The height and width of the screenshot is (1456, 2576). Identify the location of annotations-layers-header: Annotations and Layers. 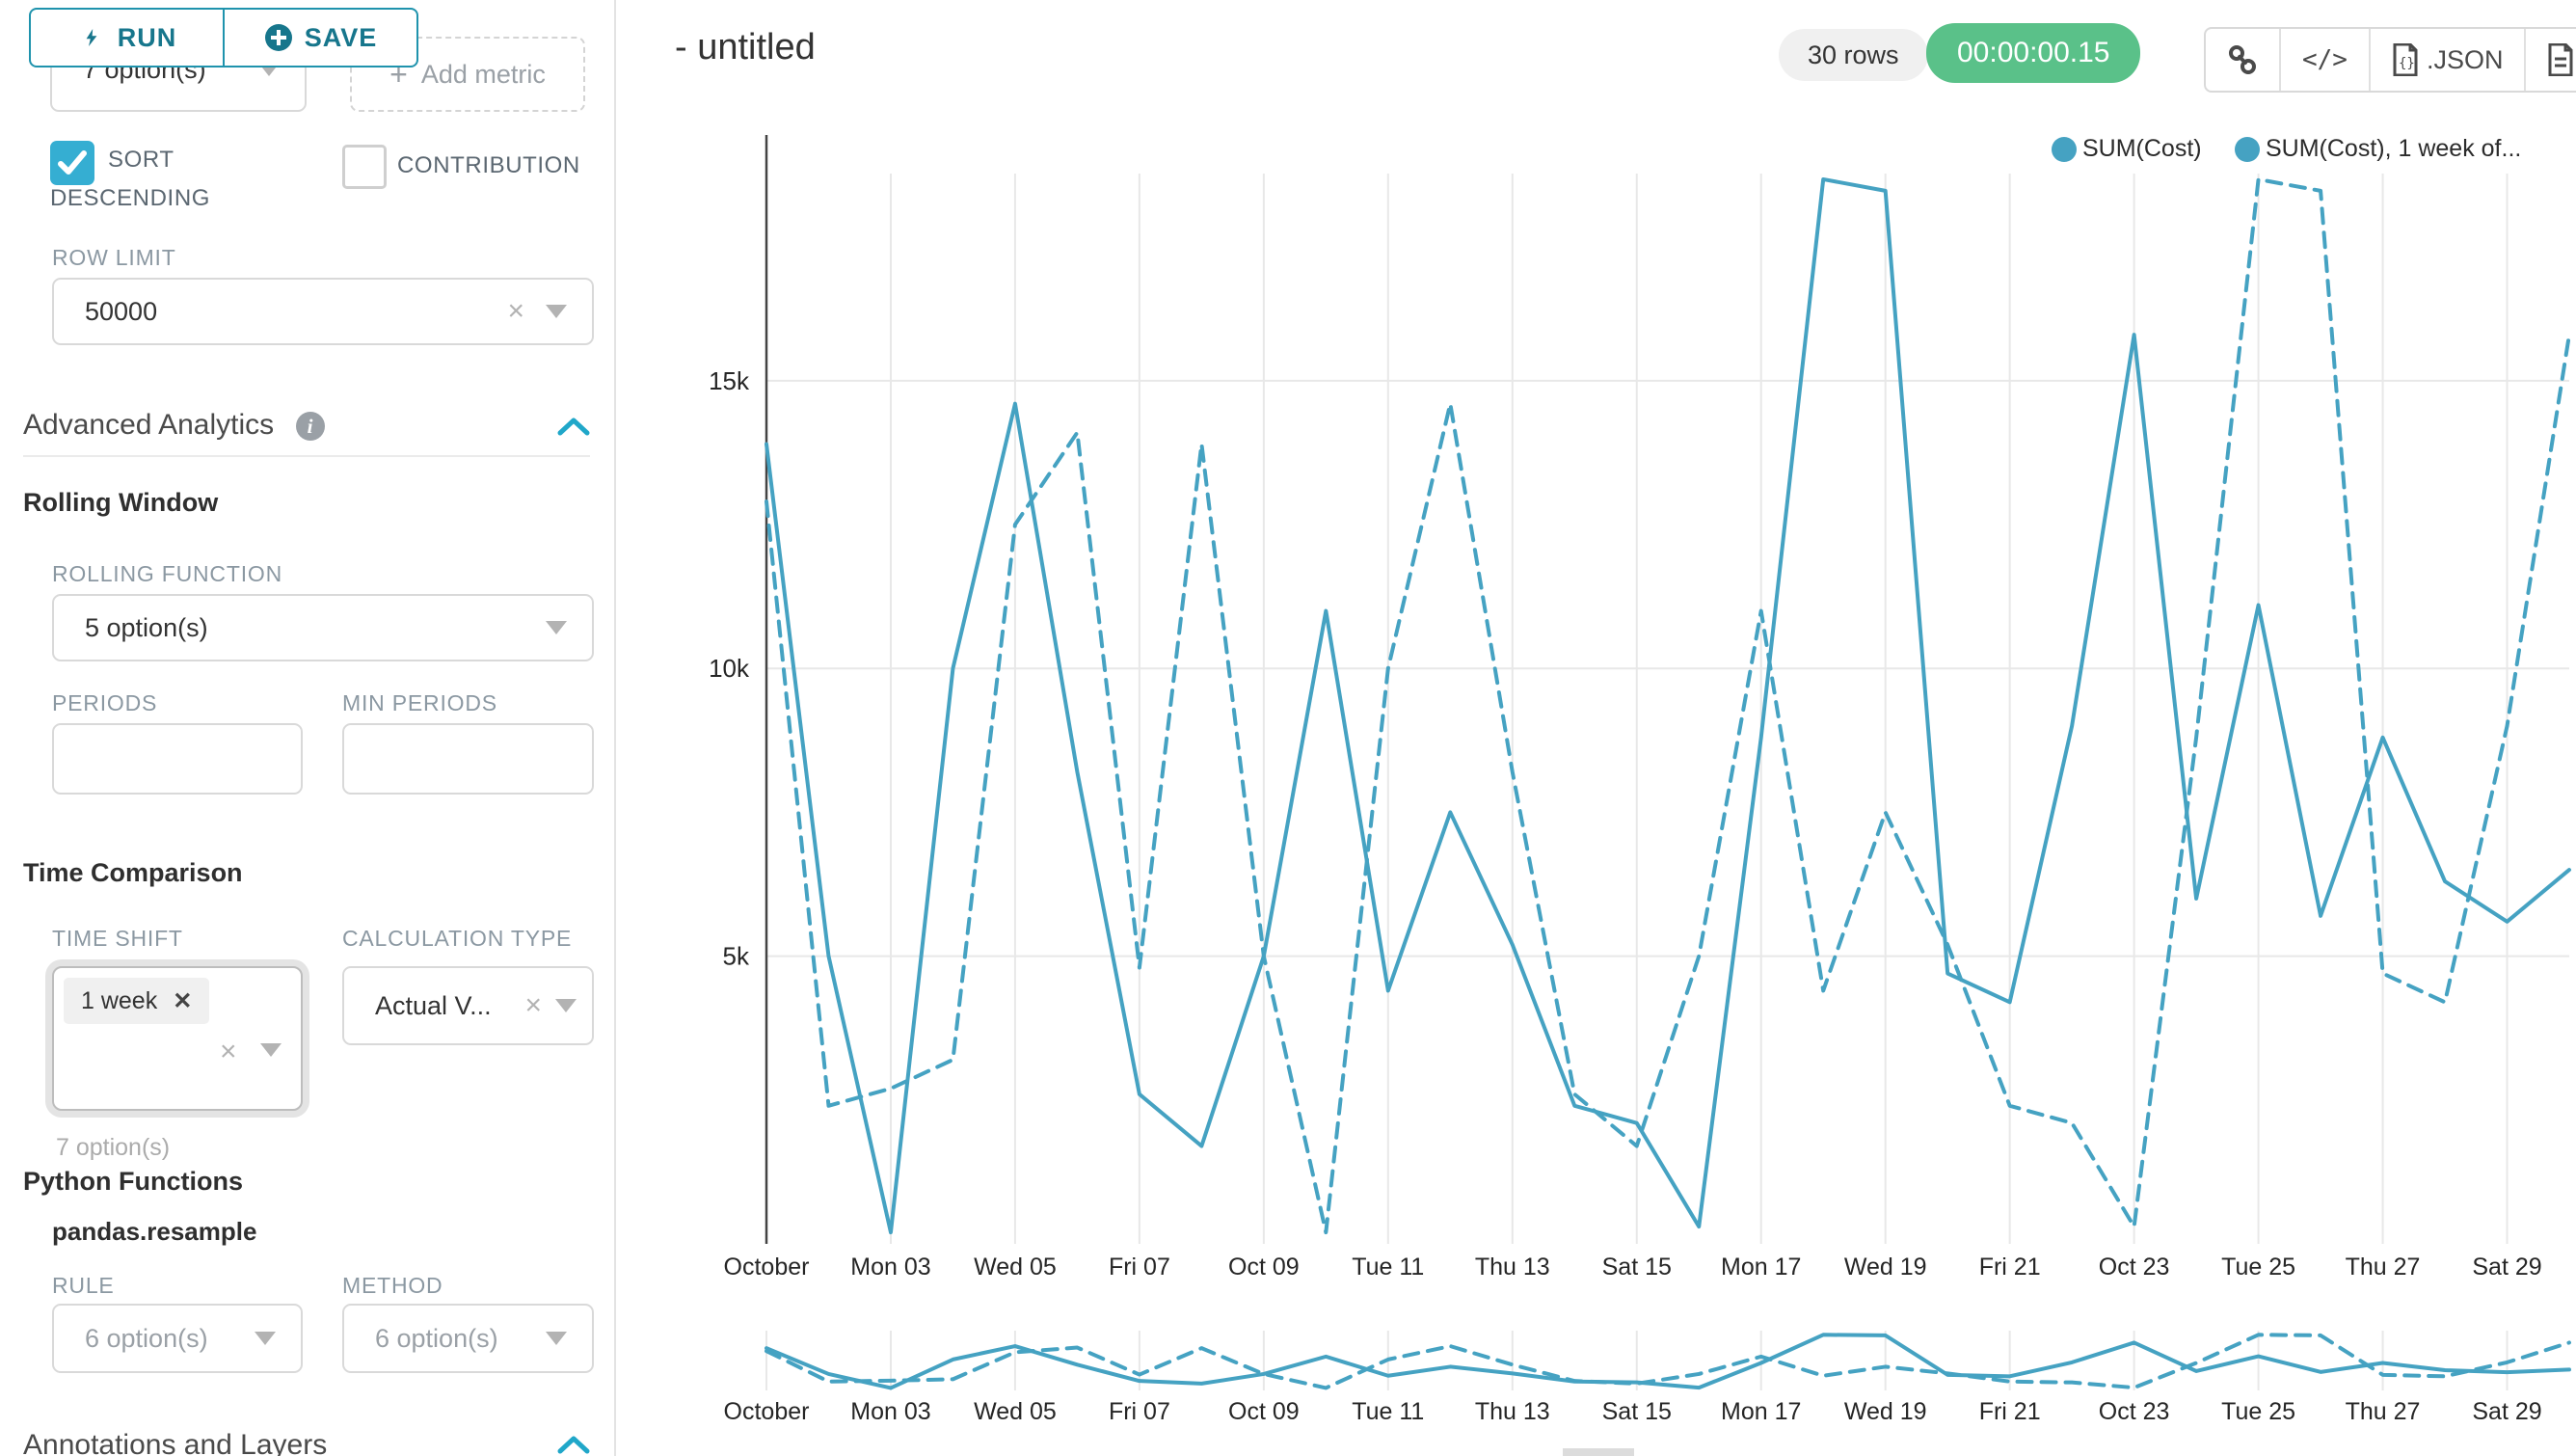
(175, 1443).